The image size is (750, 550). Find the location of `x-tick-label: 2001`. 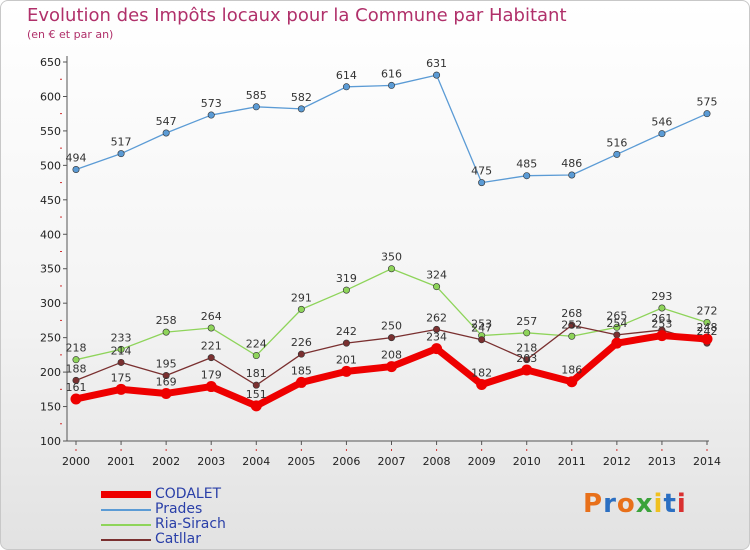

x-tick-label: 2001 is located at coordinates (121, 461).